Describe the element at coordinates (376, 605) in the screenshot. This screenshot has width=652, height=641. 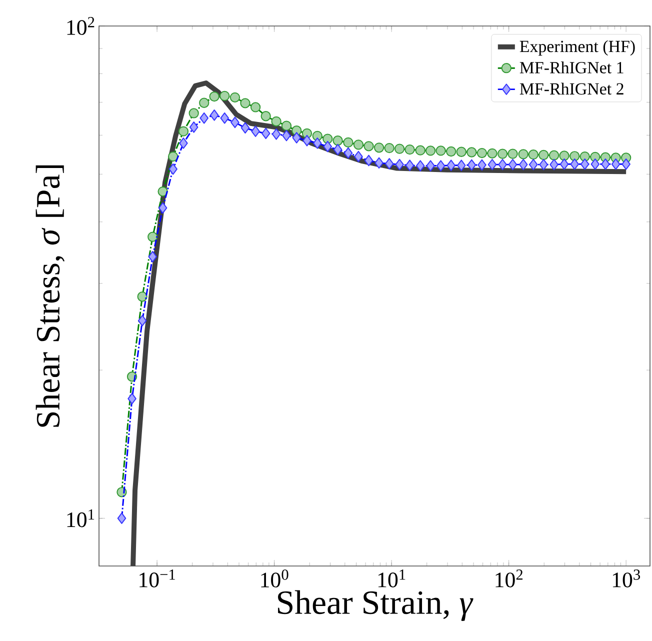
I see `x-axis-title: Shear Strain, γ` at that location.